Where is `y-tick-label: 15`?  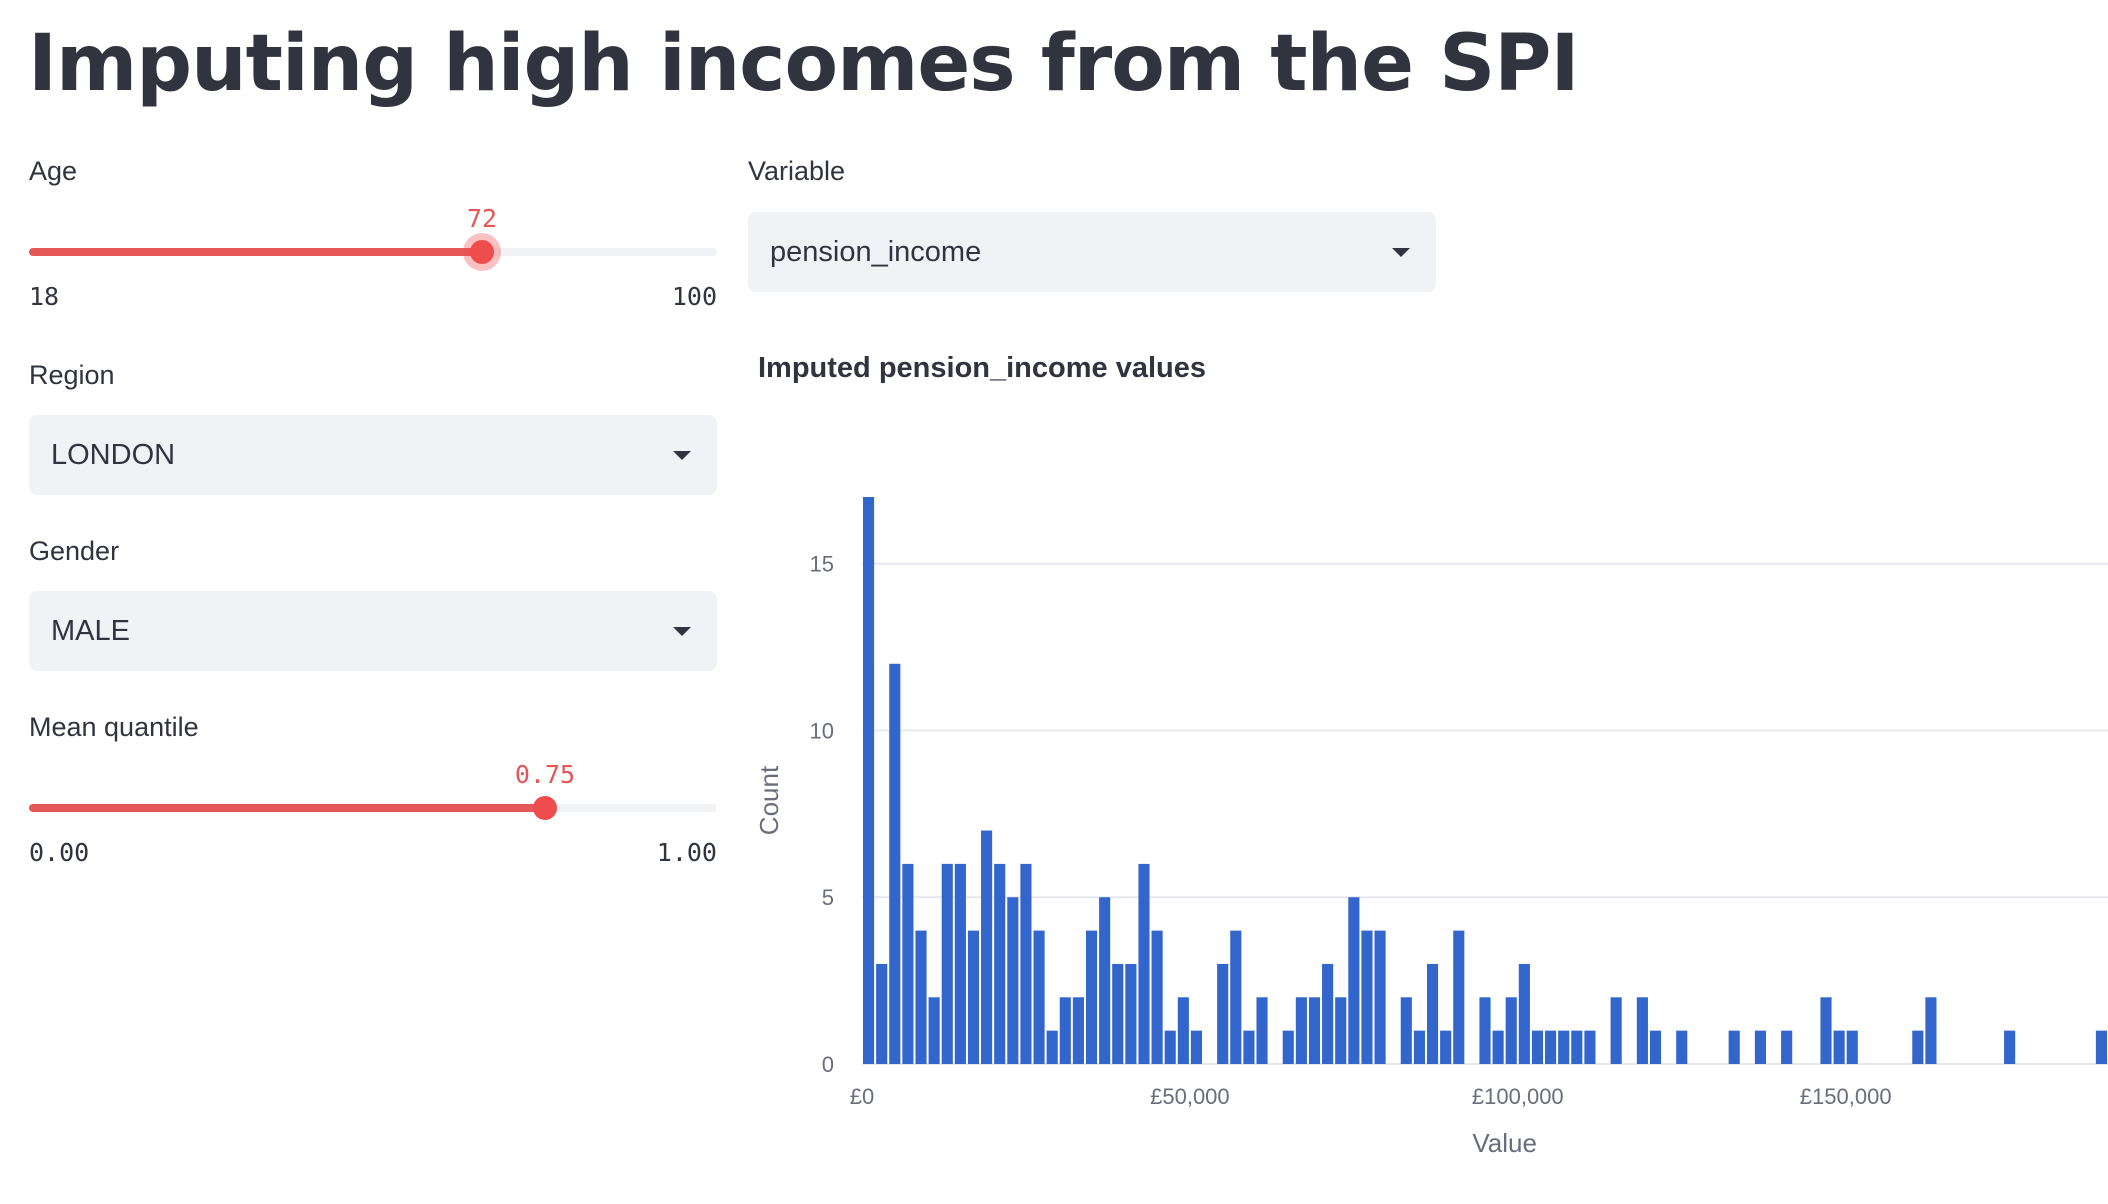 y-tick-label: 15 is located at coordinates (822, 564).